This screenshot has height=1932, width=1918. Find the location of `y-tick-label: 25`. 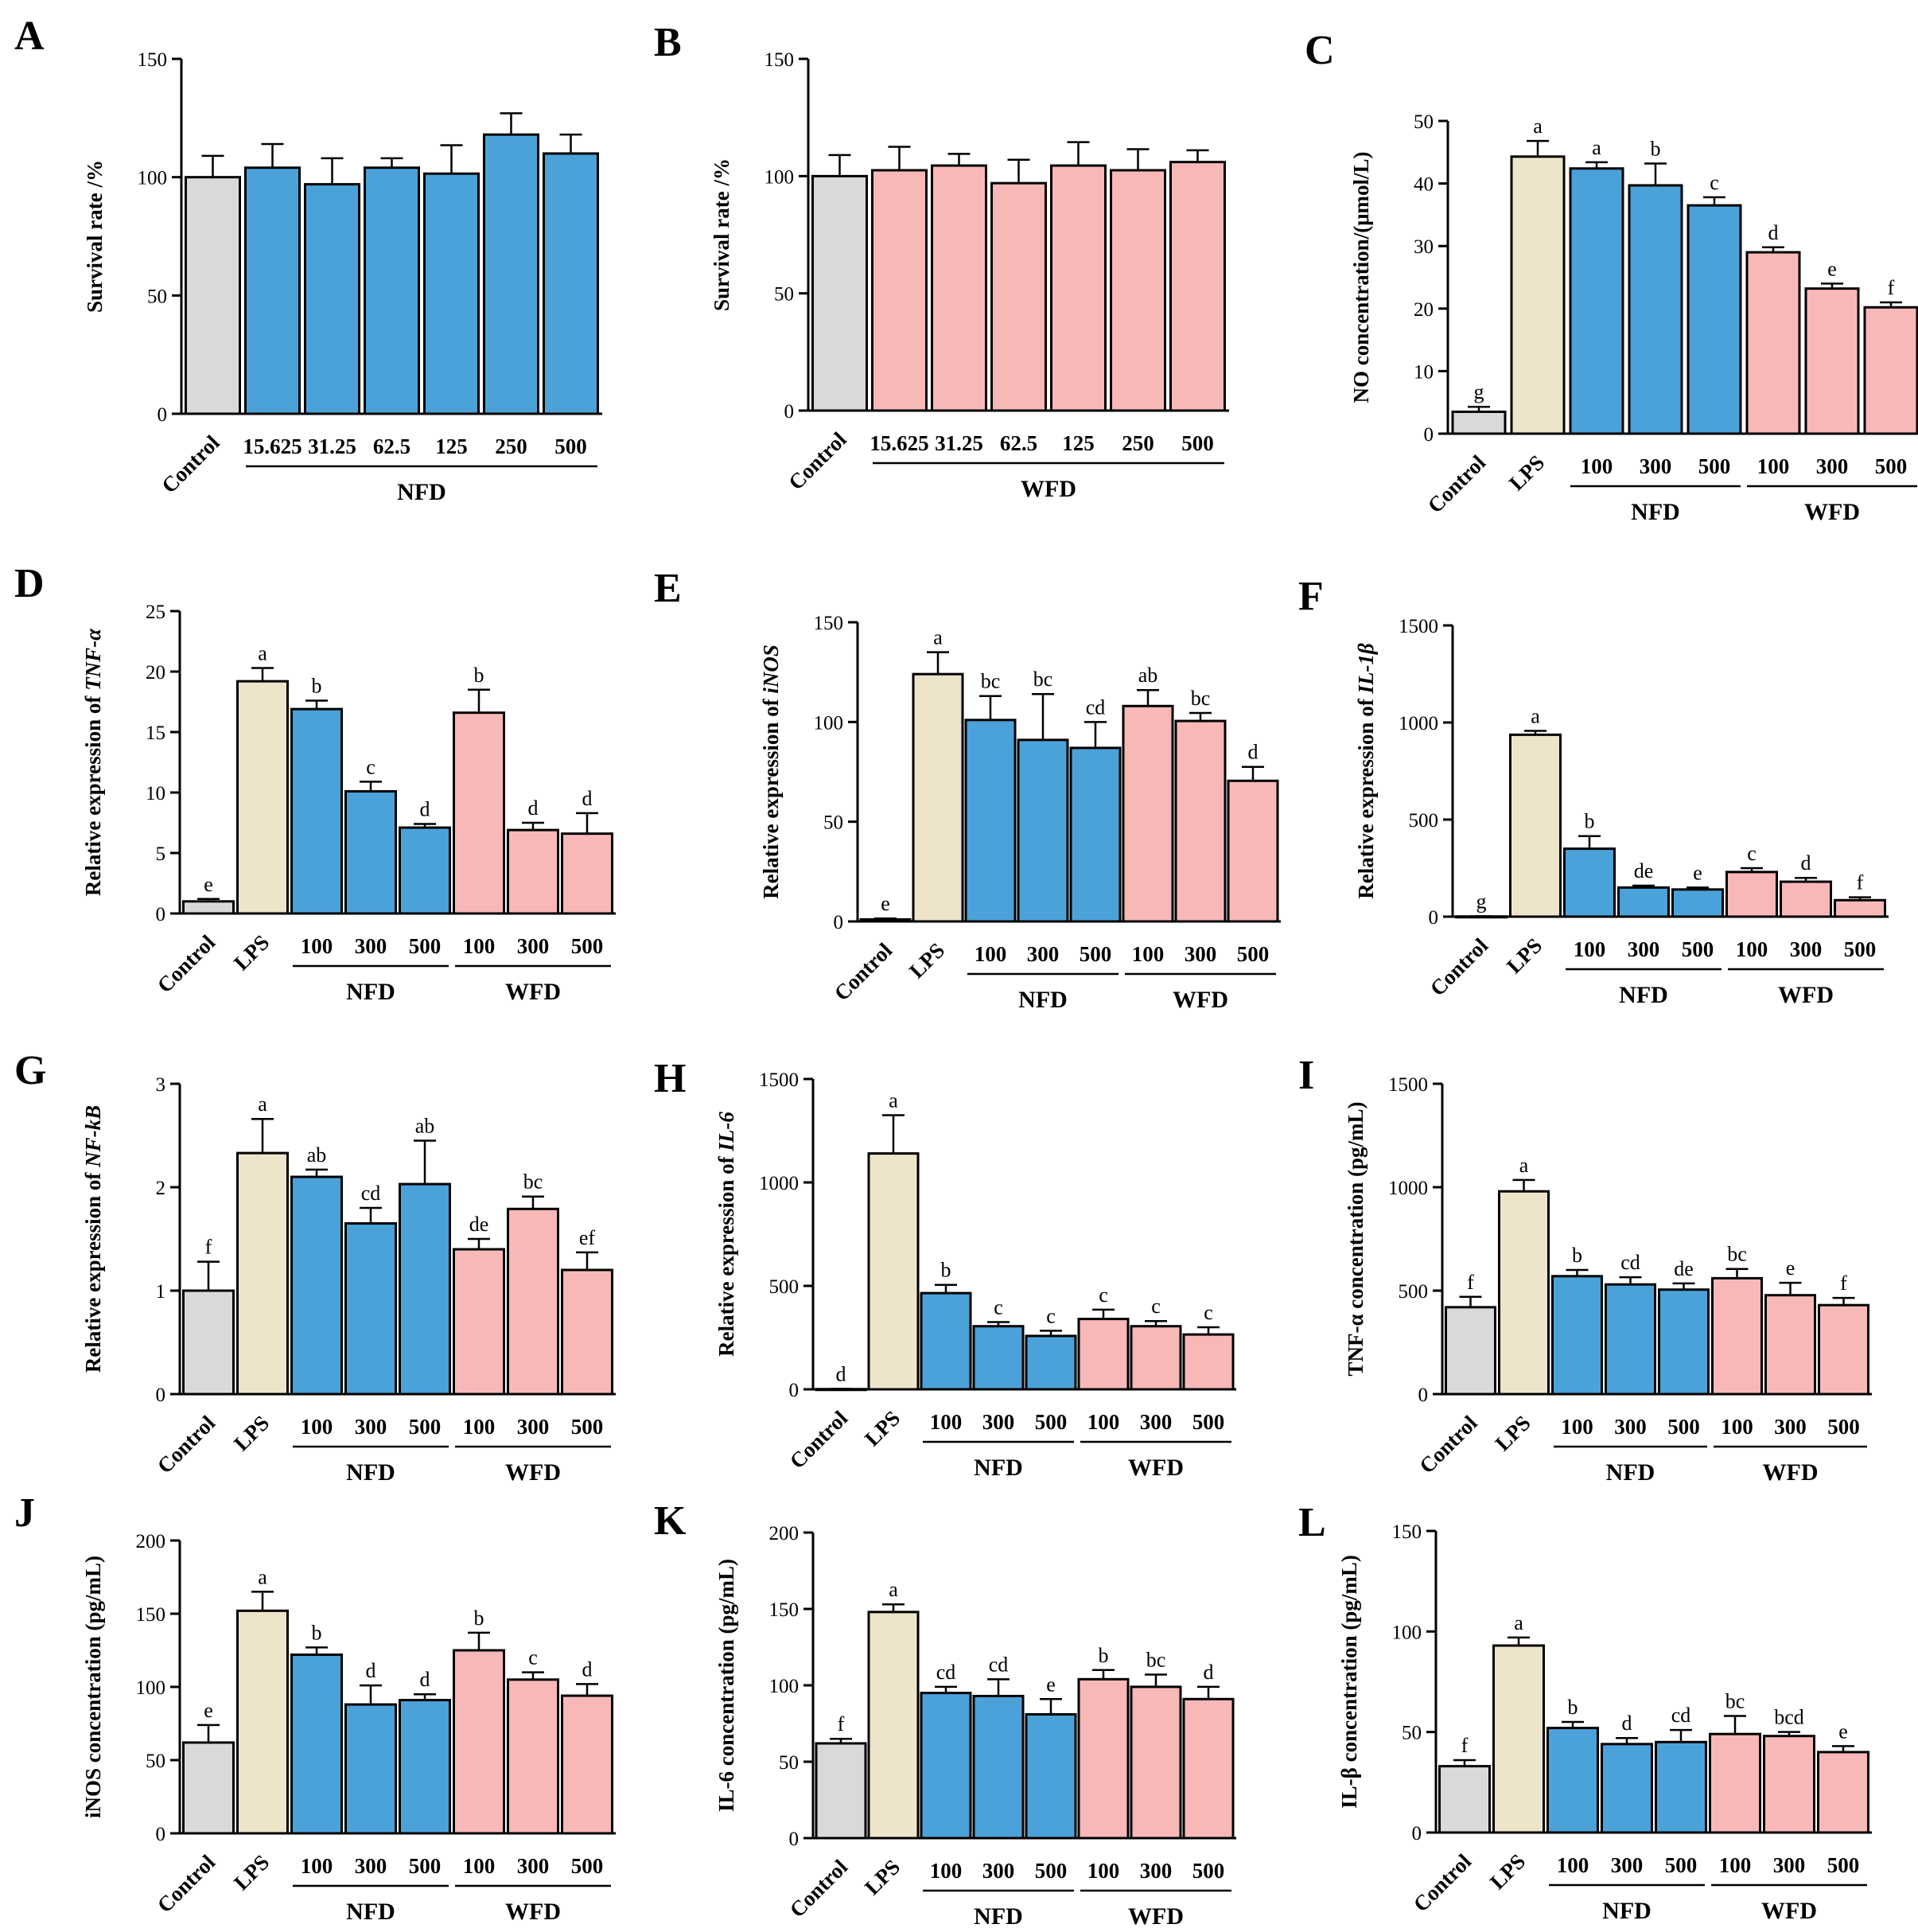

y-tick-label: 25 is located at coordinates (155, 612).